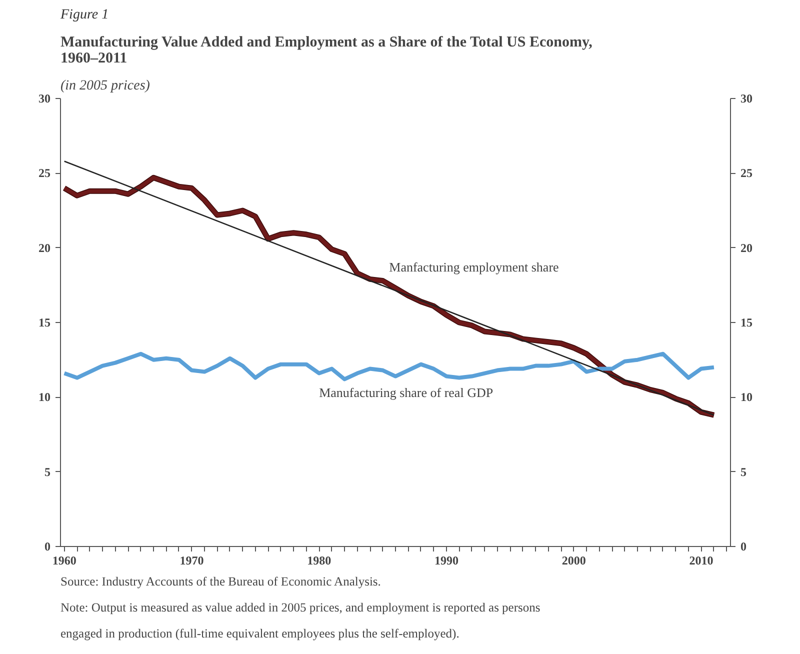 The height and width of the screenshot is (654, 800). What do you see at coordinates (300, 620) in the screenshot?
I see `text: Note: Output is measured as value added in 2005 prices, and employment is reported as persons engaged in production (full-time equivalent employees plus the self-employed).` at bounding box center [300, 620].